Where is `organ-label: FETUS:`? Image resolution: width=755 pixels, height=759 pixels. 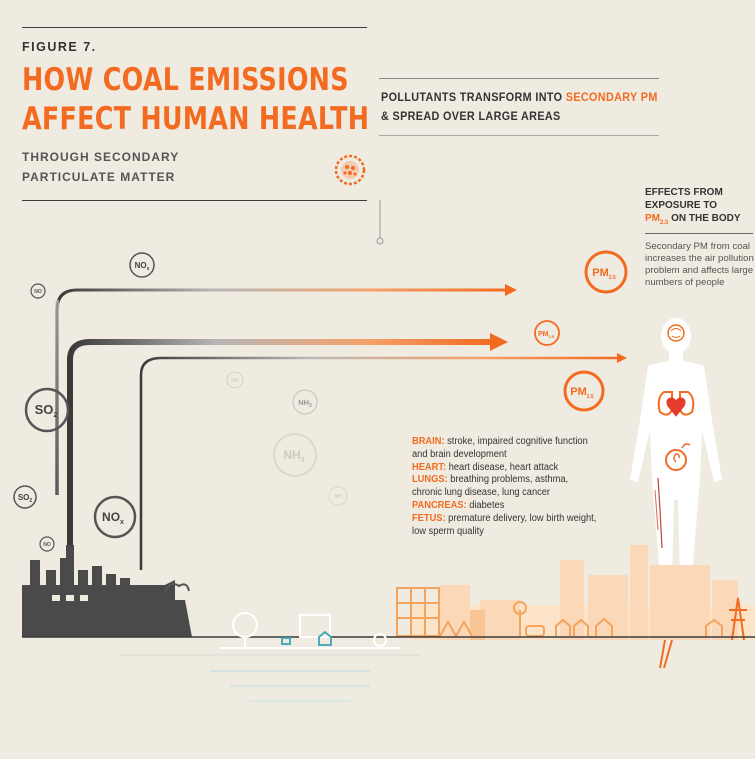
organ-label: FETUS: is located at coordinates (429, 518).